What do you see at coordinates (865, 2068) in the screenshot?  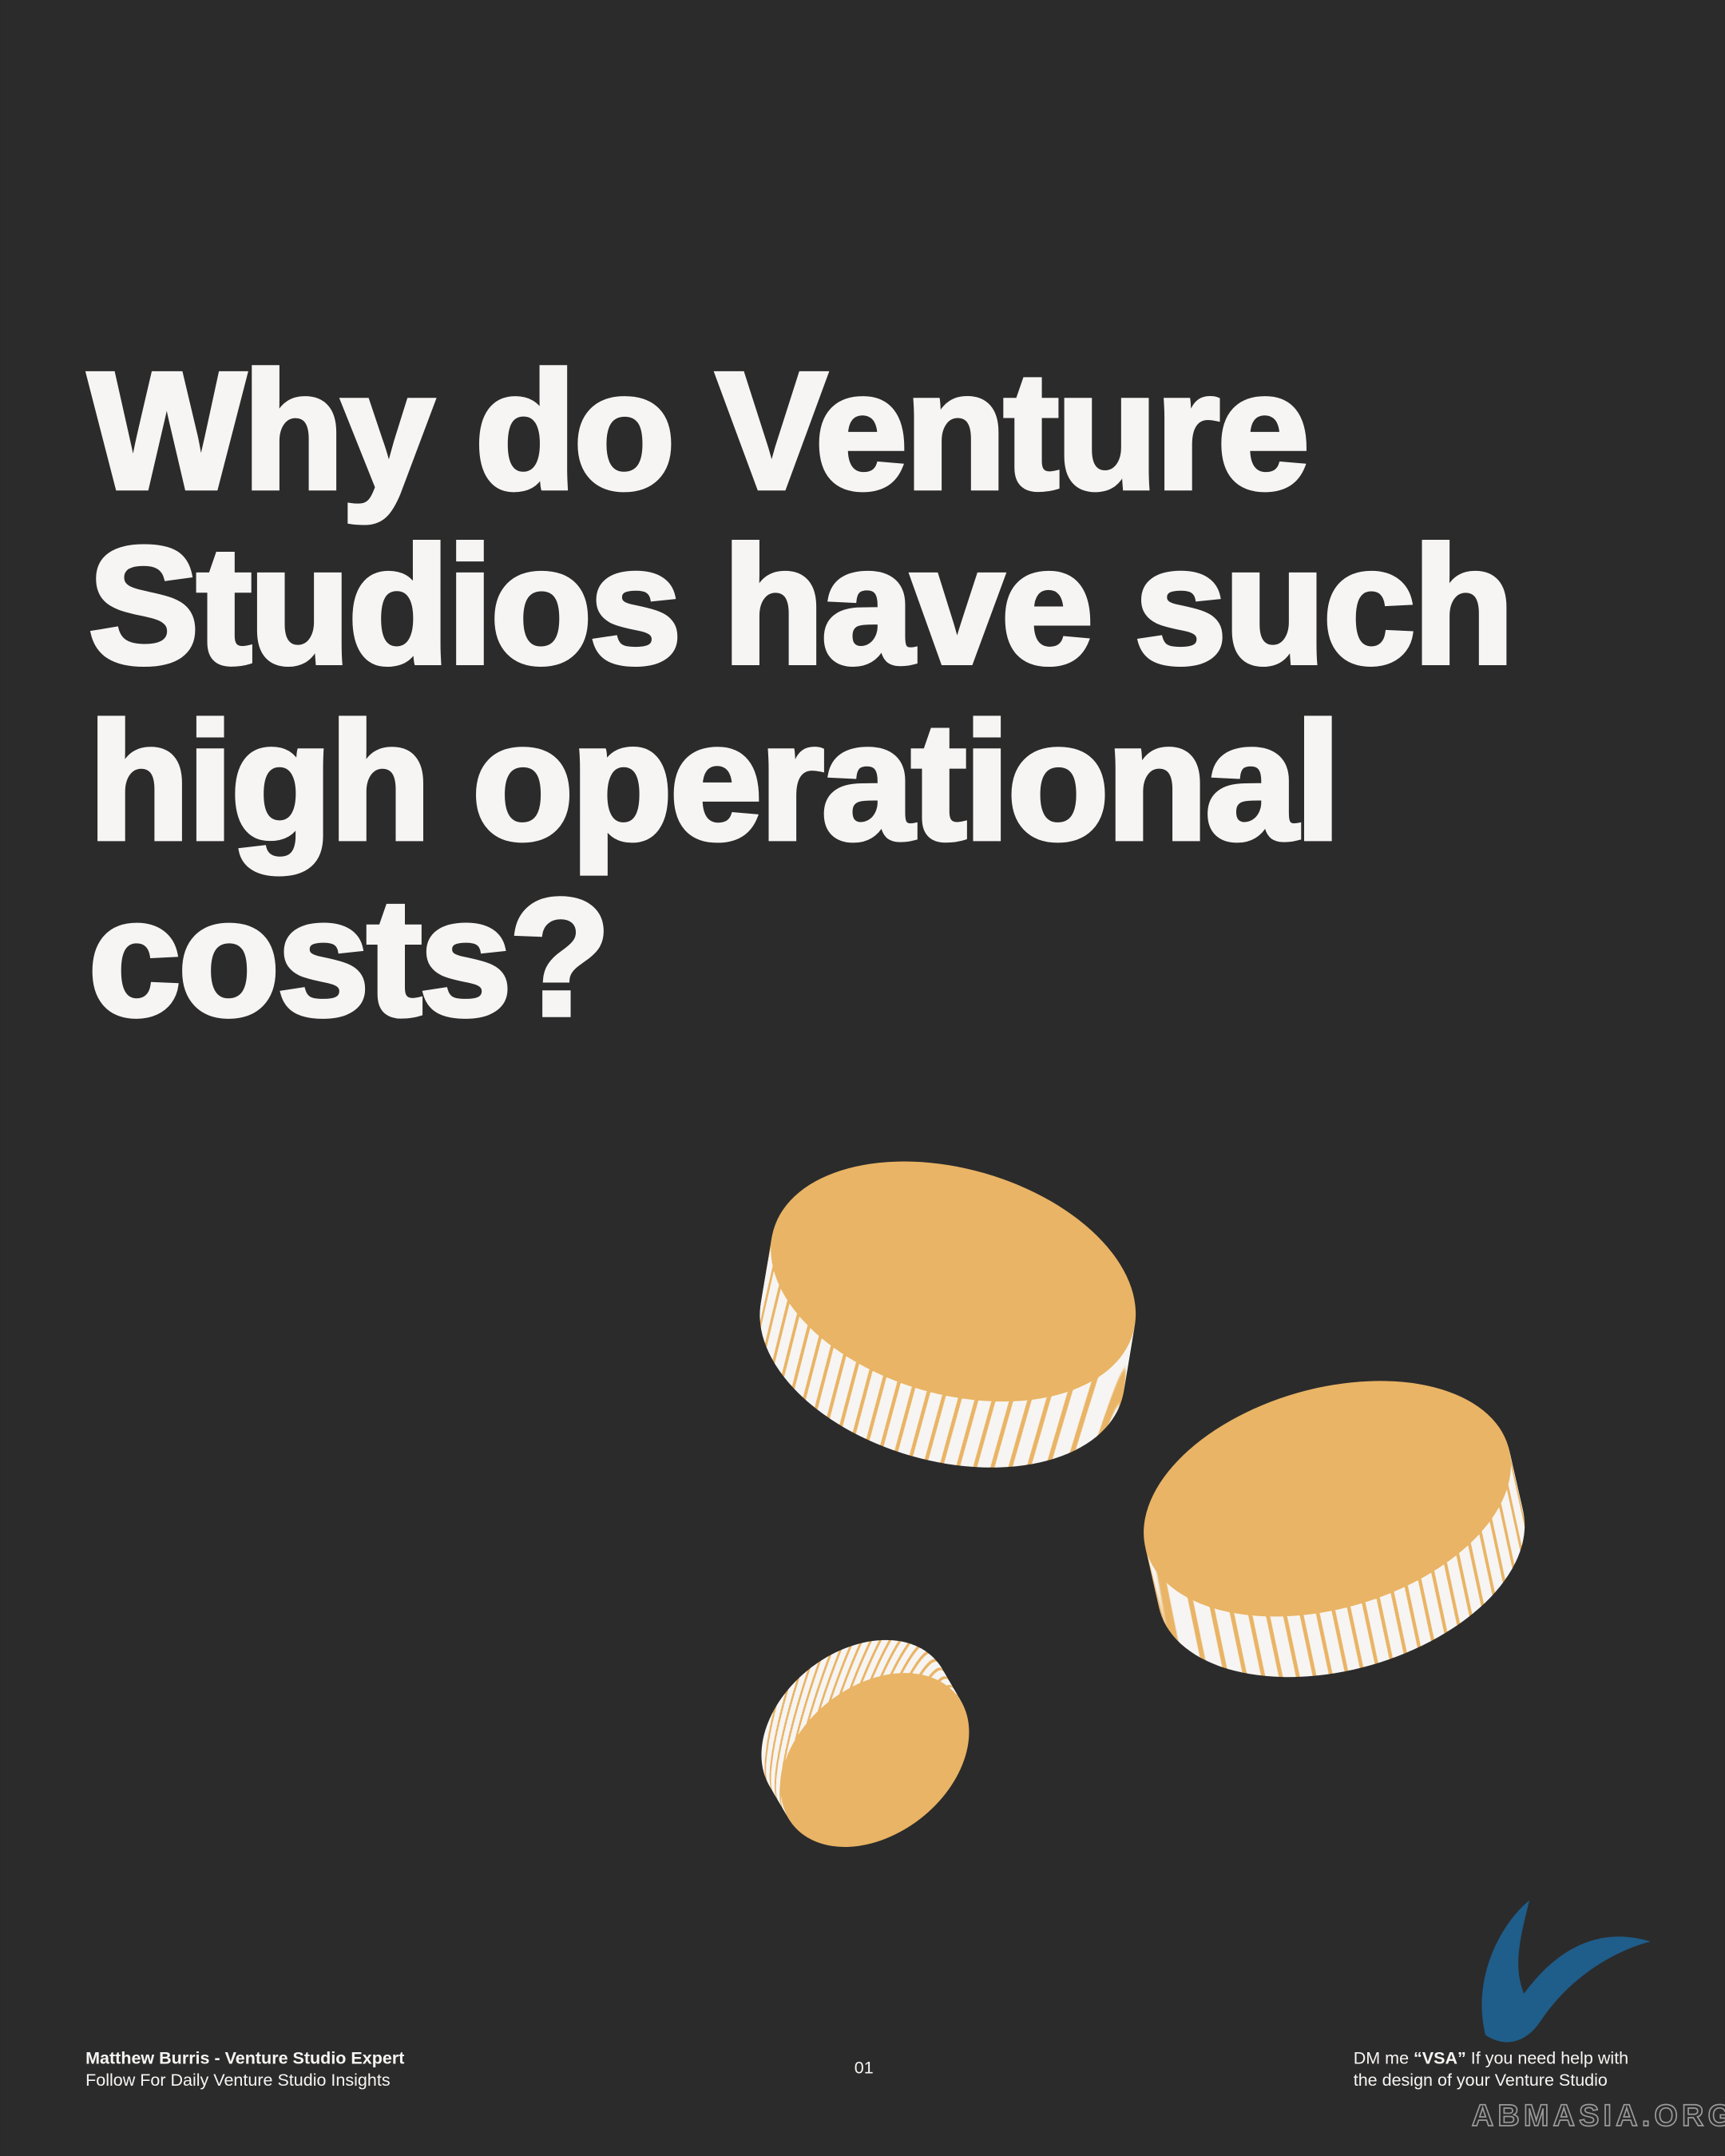 I see `page-number: 01` at bounding box center [865, 2068].